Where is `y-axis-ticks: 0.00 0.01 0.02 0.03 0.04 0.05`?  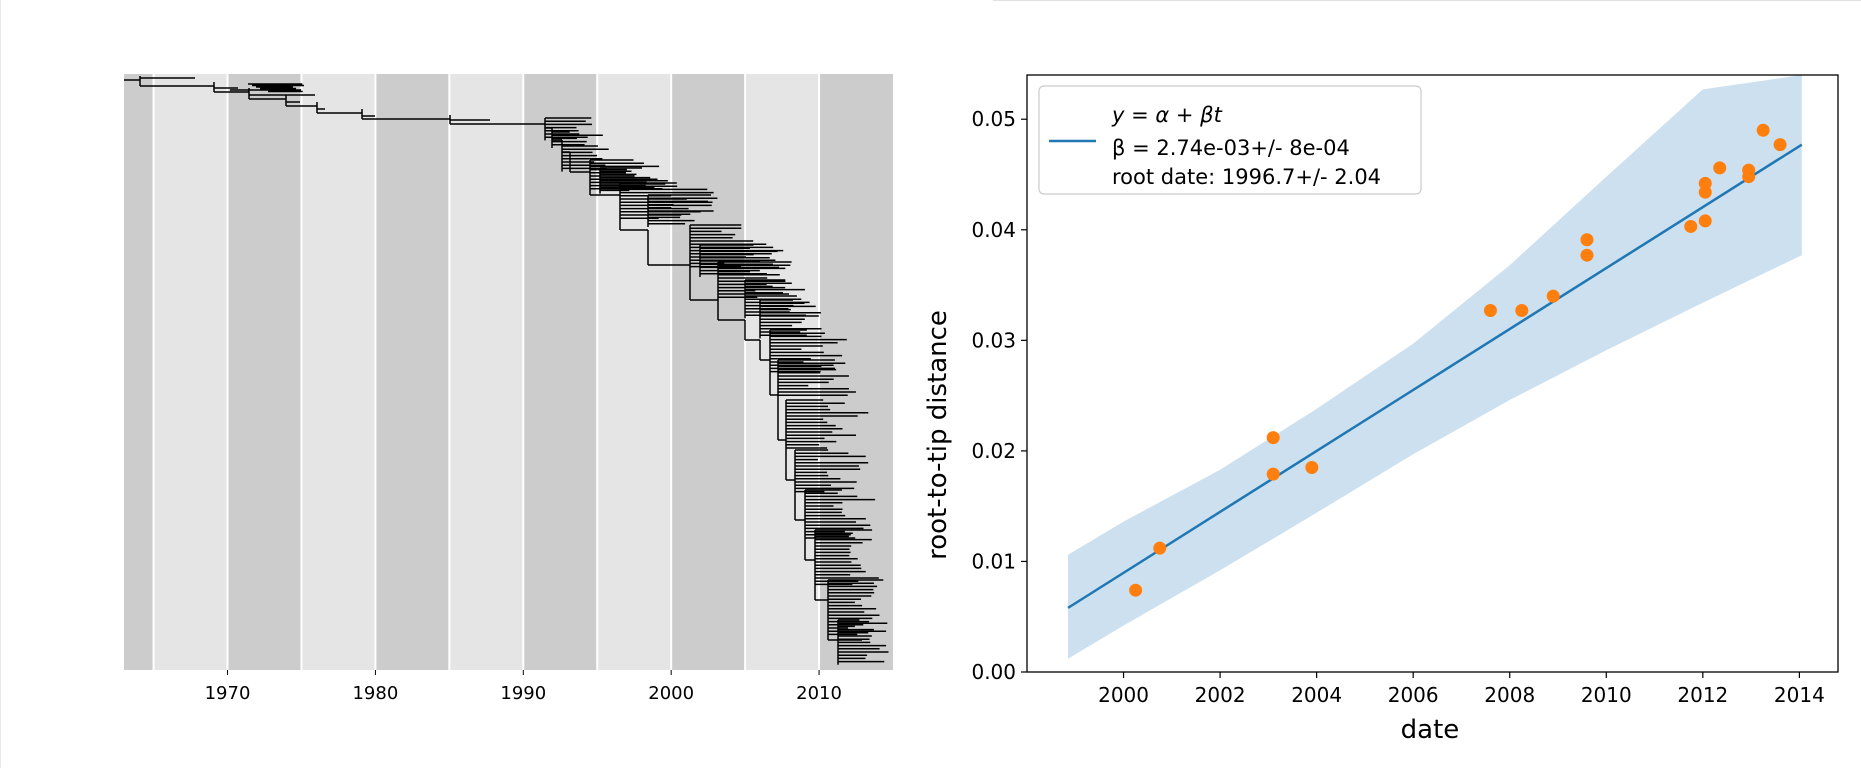 y-axis-ticks: 0.00 0.01 0.02 0.03 0.04 0.05 is located at coordinates (999, 395).